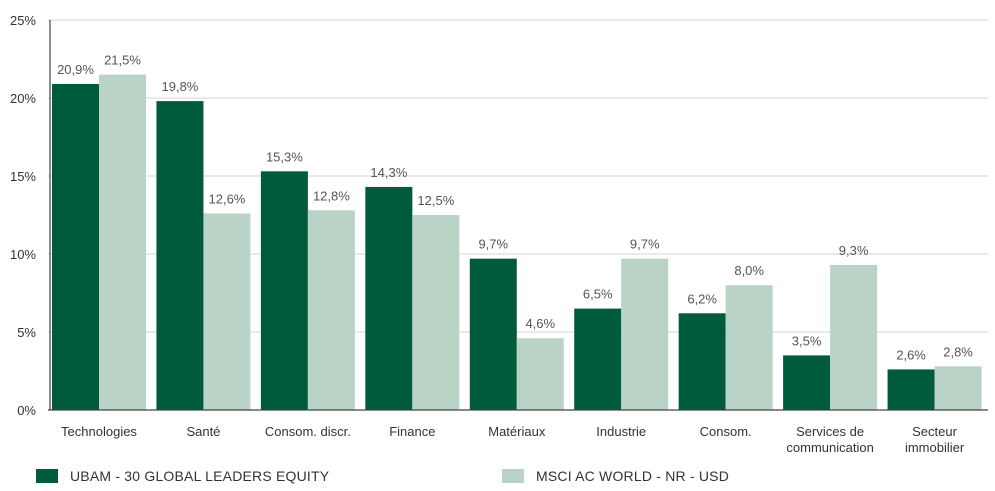  Describe the element at coordinates (23, 254) in the screenshot. I see `y-tick-label: 10%` at that location.